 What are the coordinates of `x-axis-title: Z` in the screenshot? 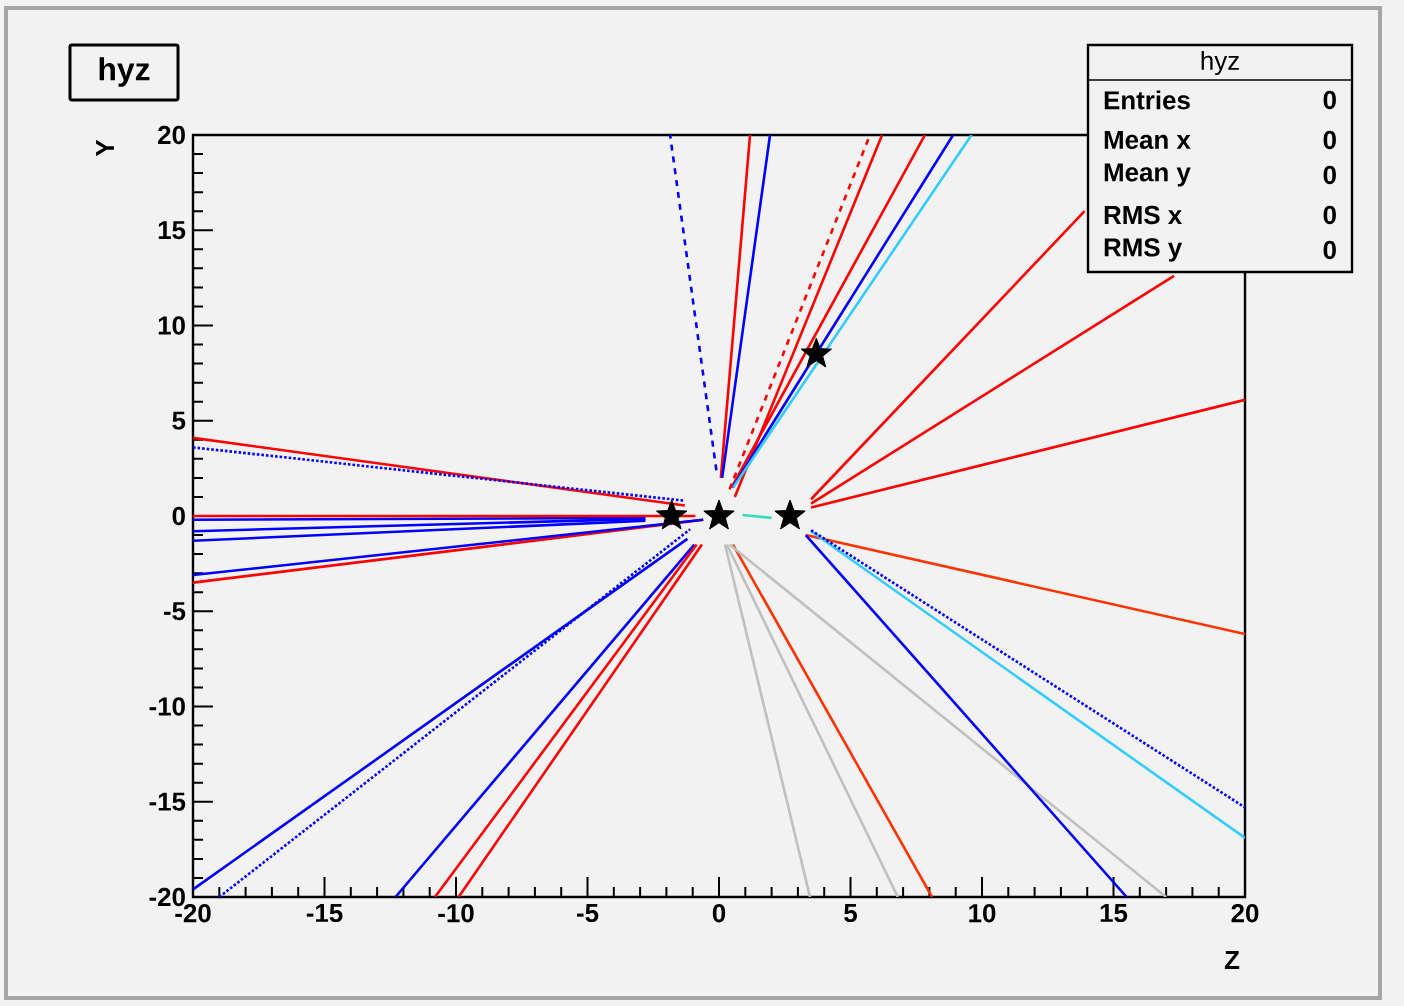 It's located at (1232, 960).